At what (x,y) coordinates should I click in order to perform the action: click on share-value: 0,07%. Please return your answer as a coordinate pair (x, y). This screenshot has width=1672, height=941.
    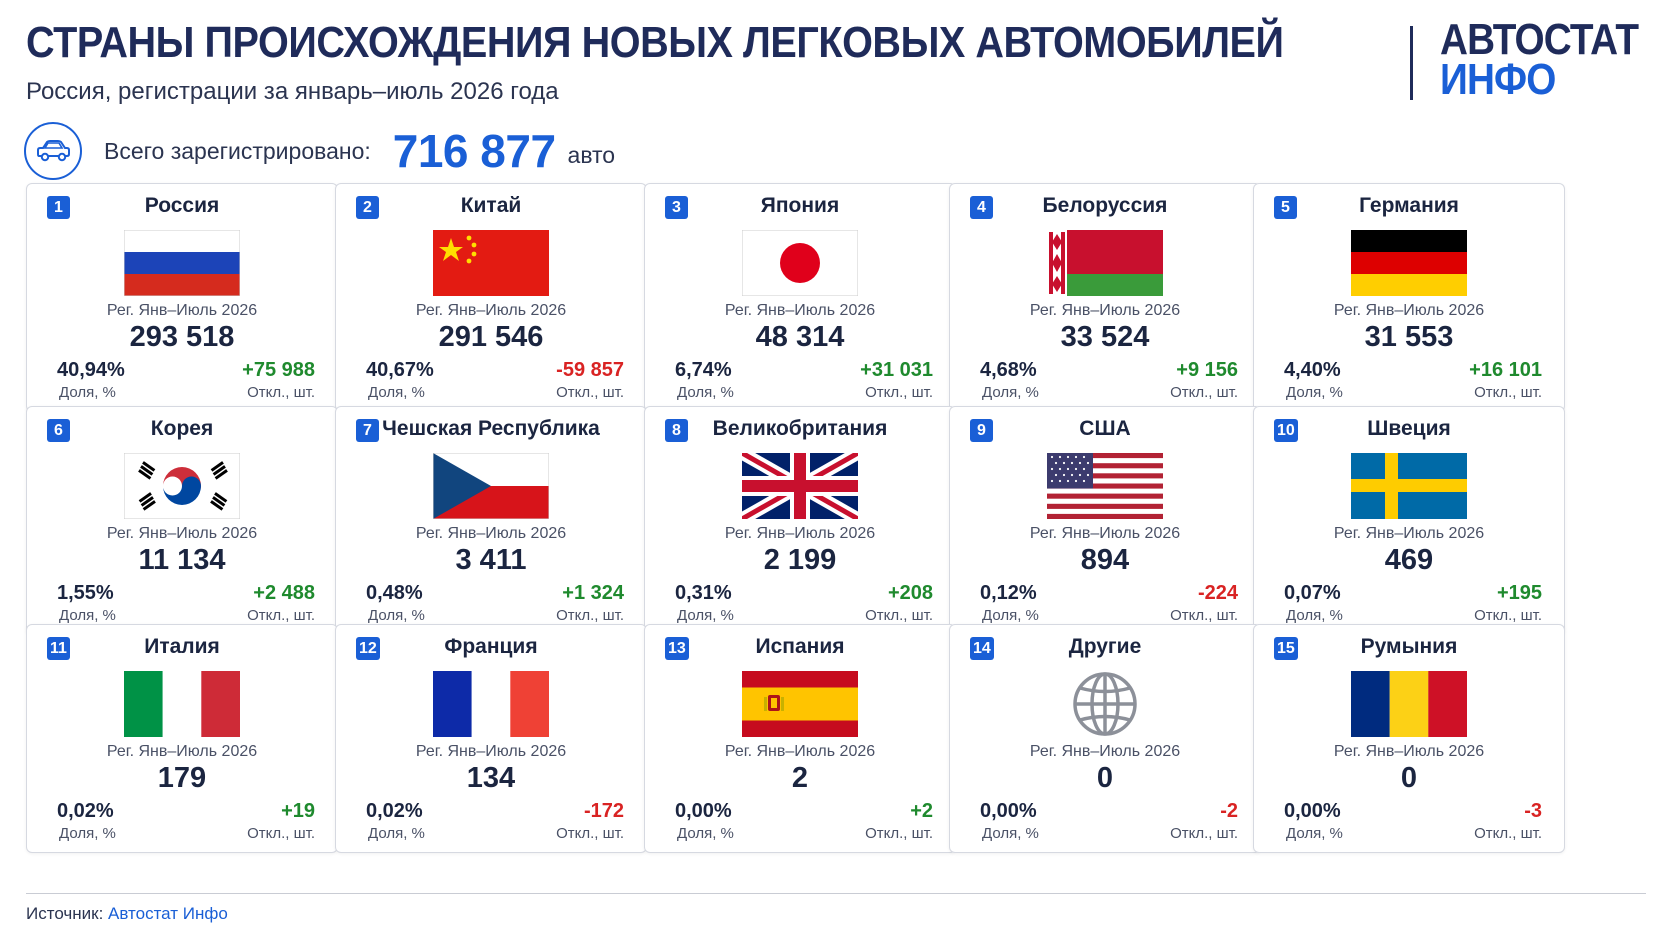
    Looking at the image, I should click on (1312, 593).